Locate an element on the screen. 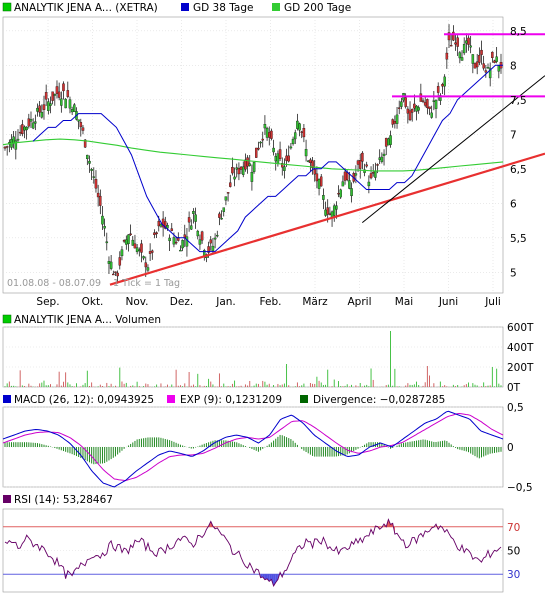  macd-y-tick: 0 is located at coordinates (510, 448).